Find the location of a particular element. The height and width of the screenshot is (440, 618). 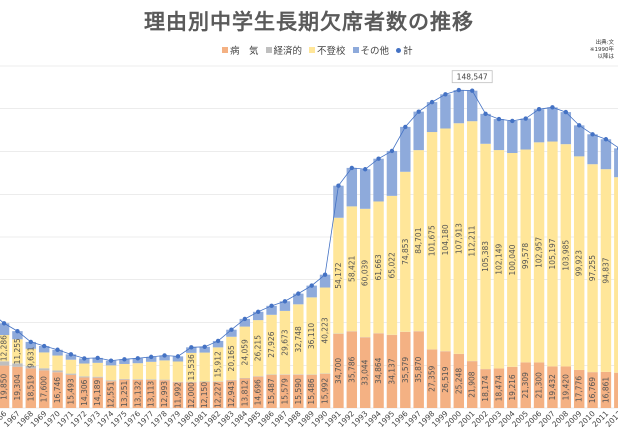

segment-value-label: 99,578 is located at coordinates (525, 256).